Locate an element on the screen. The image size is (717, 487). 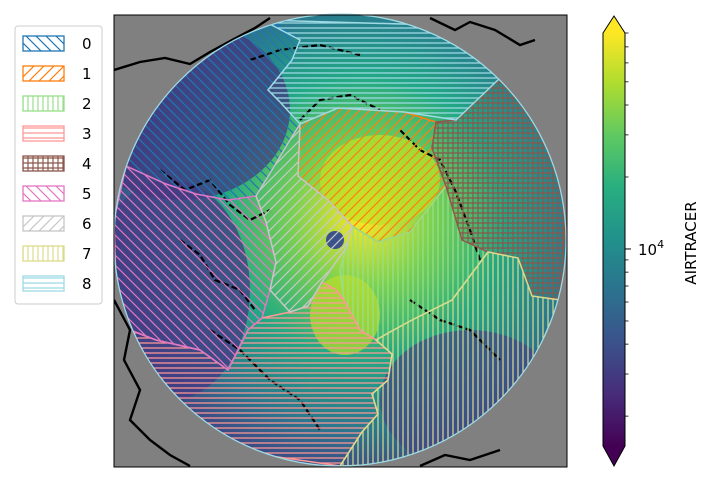
legend-label-4: 4 is located at coordinates (87, 164).